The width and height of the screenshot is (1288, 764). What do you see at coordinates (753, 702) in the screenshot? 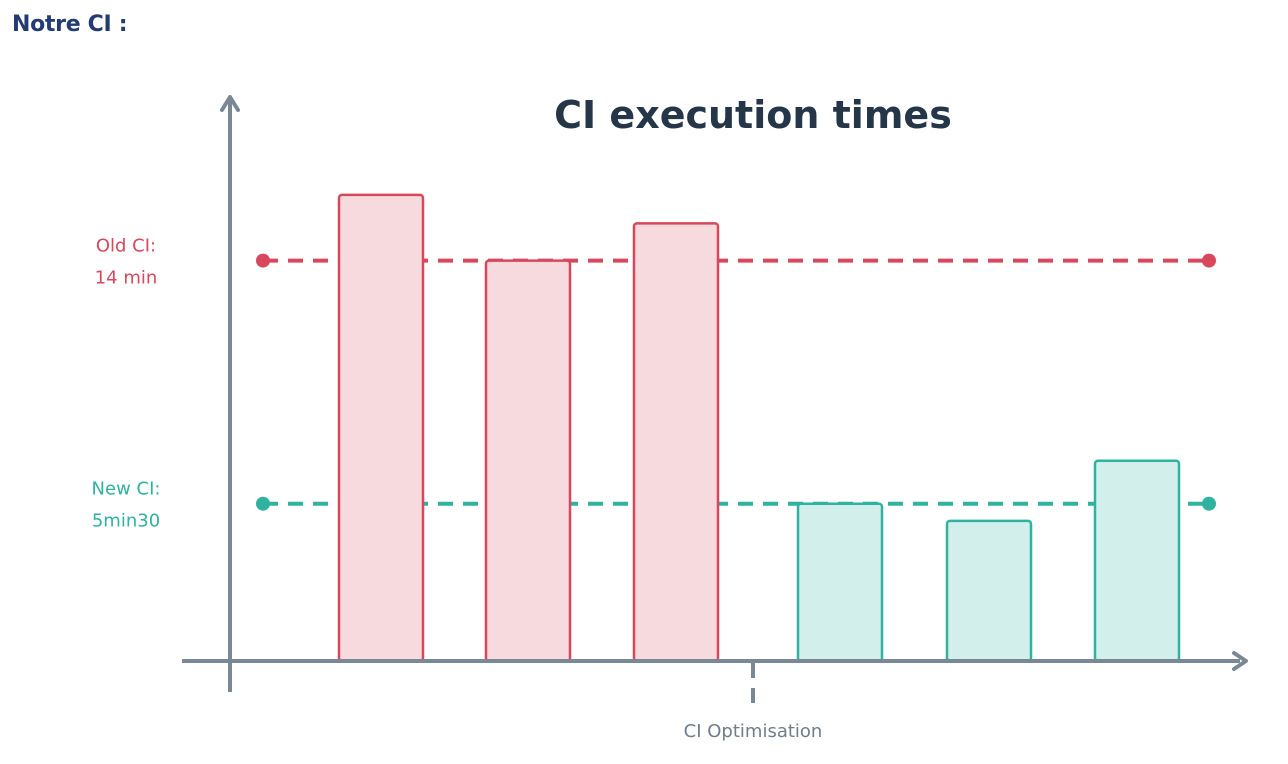
I see `optimisation-marker: CI Optimisation` at bounding box center [753, 702].